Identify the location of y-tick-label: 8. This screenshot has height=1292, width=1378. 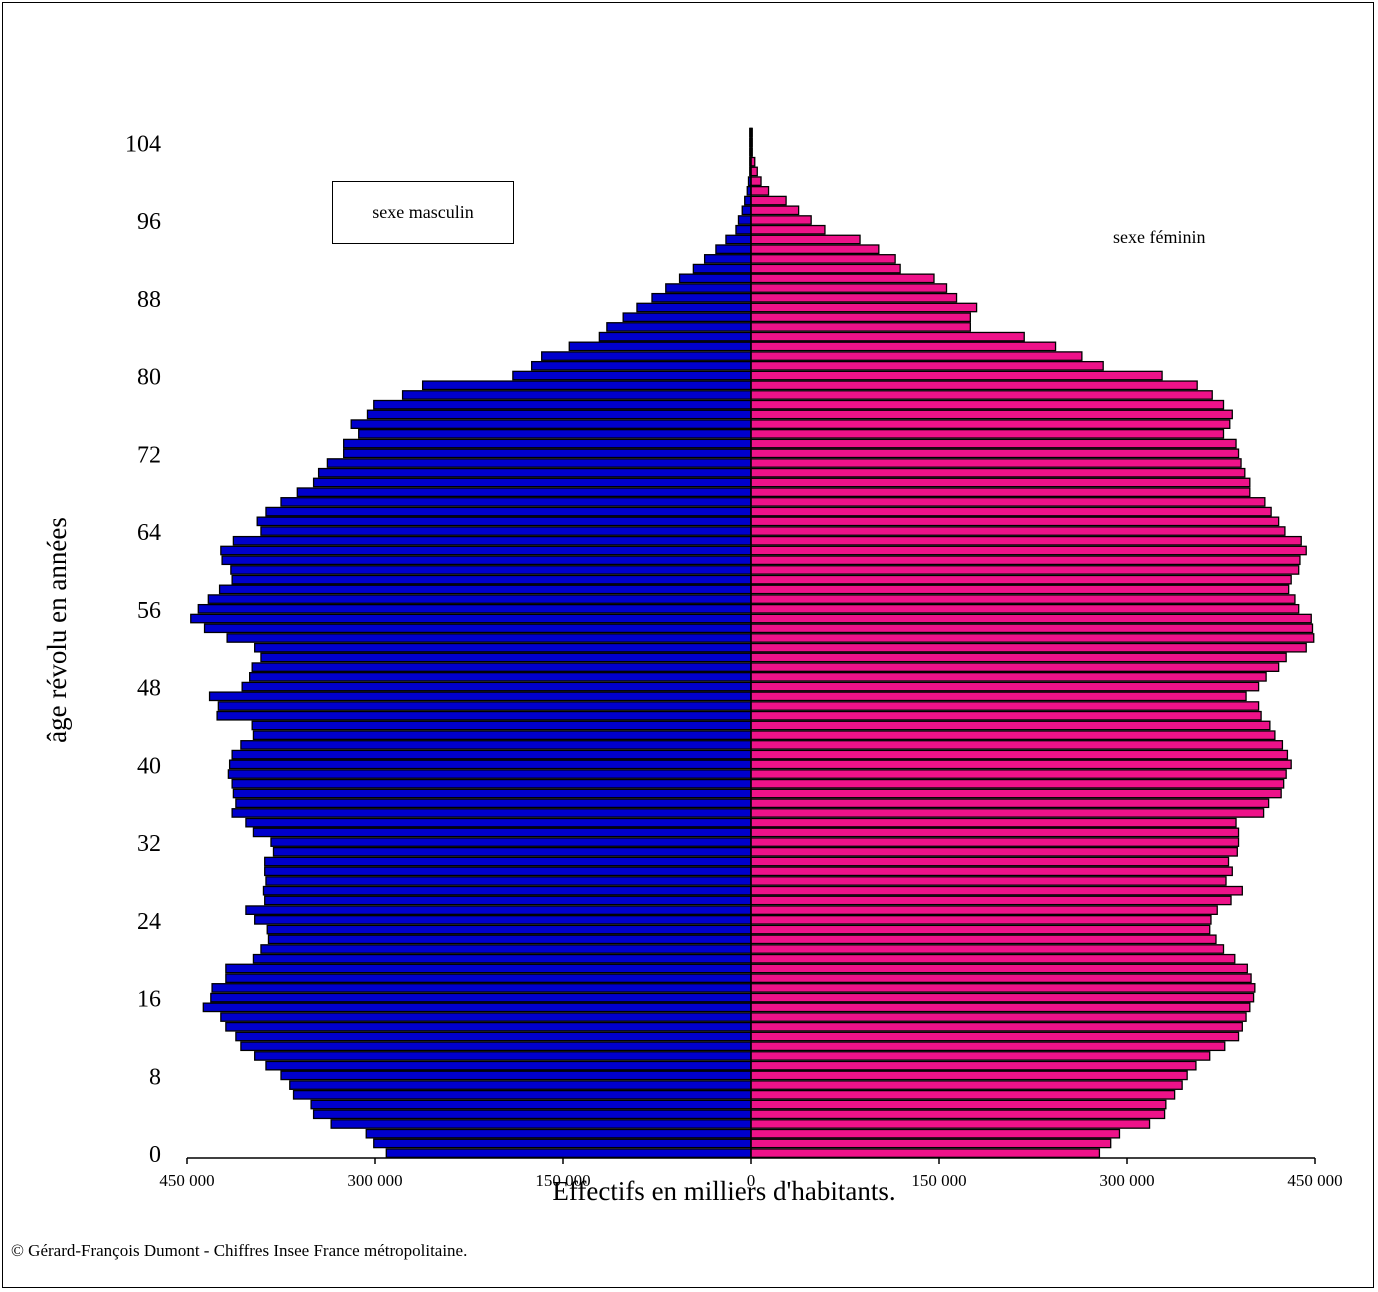
(155, 1077).